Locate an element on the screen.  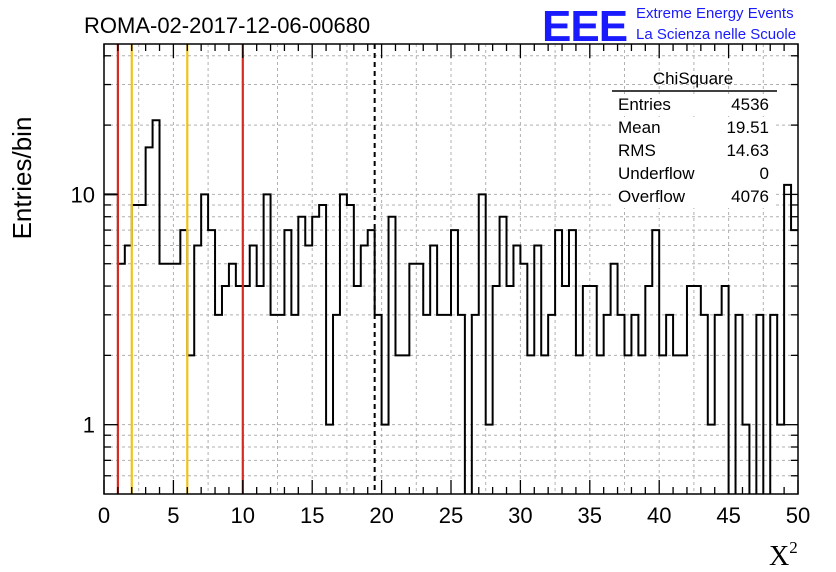
x-tick-label: 30 is located at coordinates (520, 515).